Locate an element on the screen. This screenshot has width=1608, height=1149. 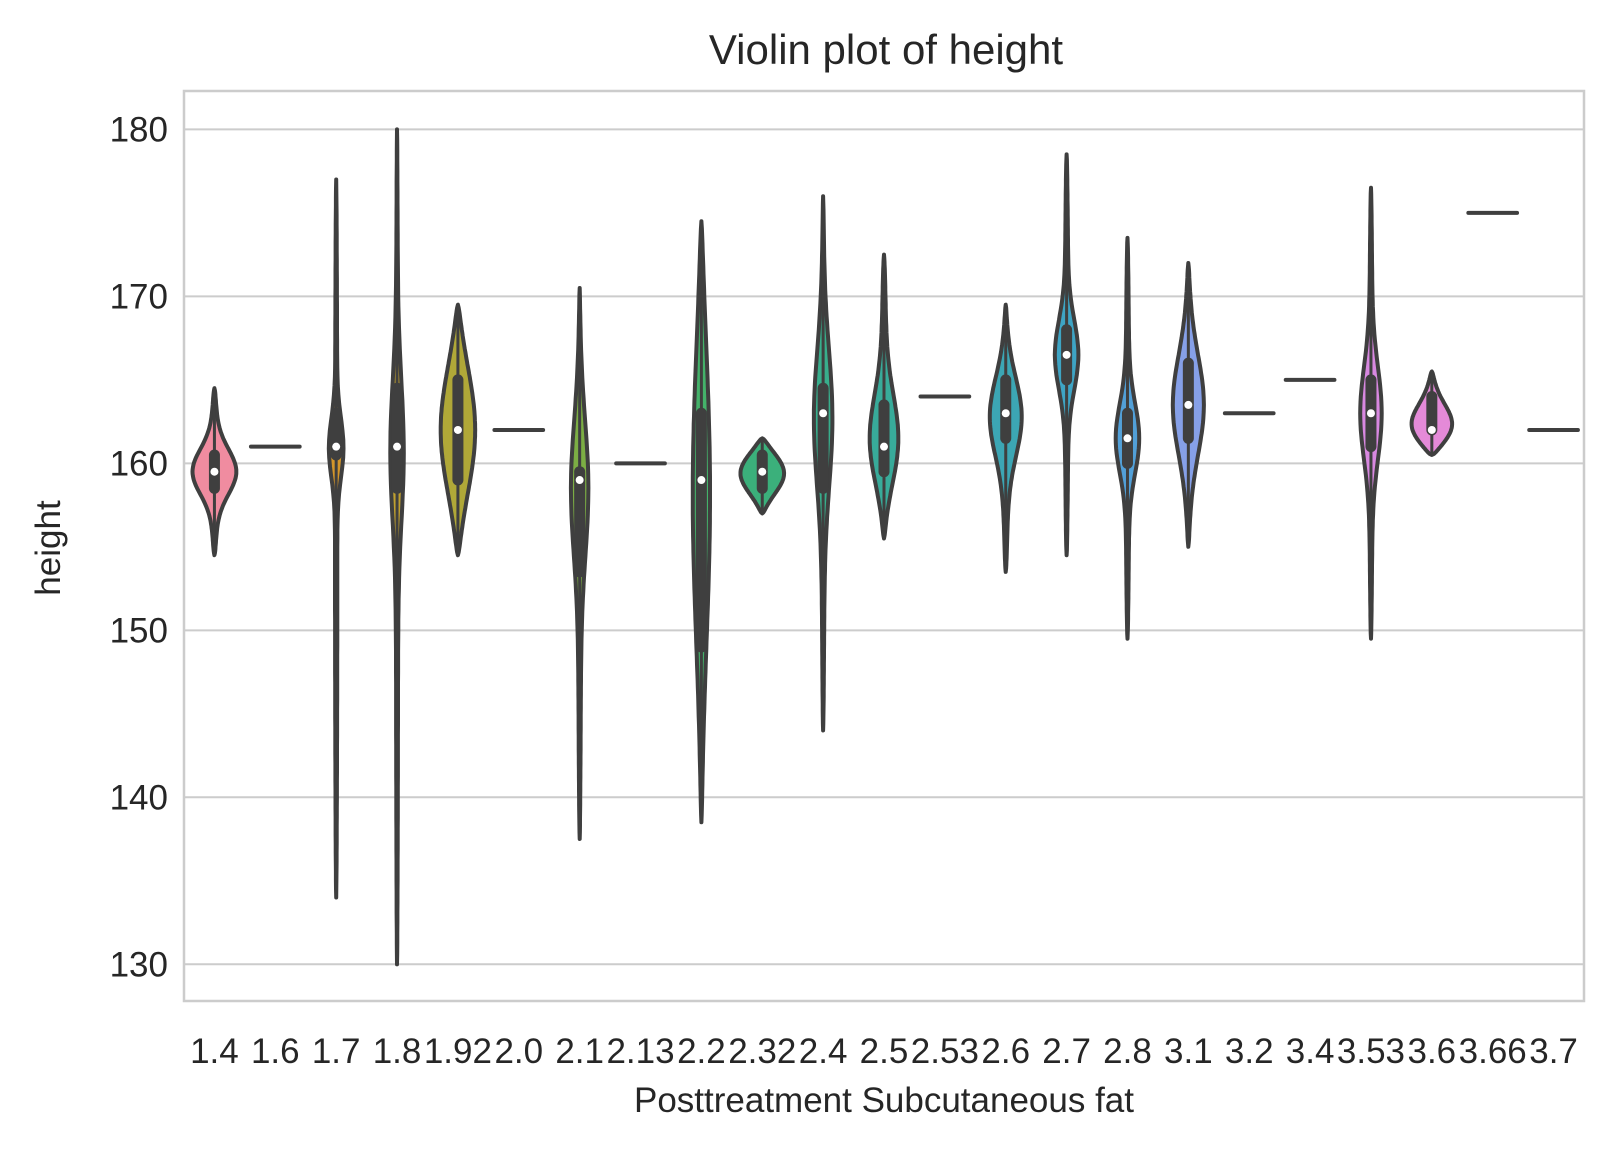
violin-2.6 is located at coordinates (1005, 438).